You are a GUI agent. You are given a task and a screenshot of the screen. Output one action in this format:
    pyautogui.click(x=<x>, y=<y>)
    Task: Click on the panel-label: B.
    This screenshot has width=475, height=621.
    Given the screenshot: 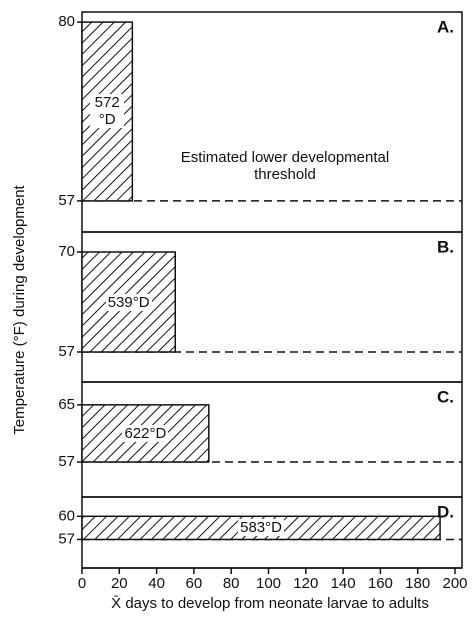 What is the action you would take?
    pyautogui.click(x=445, y=246)
    